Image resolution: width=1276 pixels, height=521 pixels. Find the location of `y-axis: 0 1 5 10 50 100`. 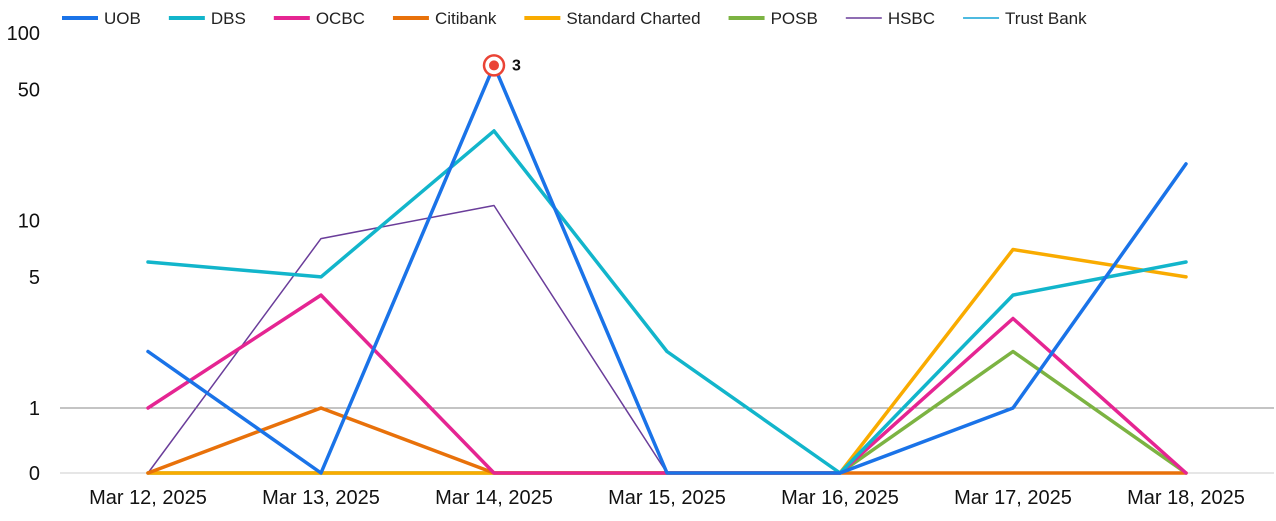

y-axis: 0 1 5 10 50 100 is located at coordinates (23, 254).